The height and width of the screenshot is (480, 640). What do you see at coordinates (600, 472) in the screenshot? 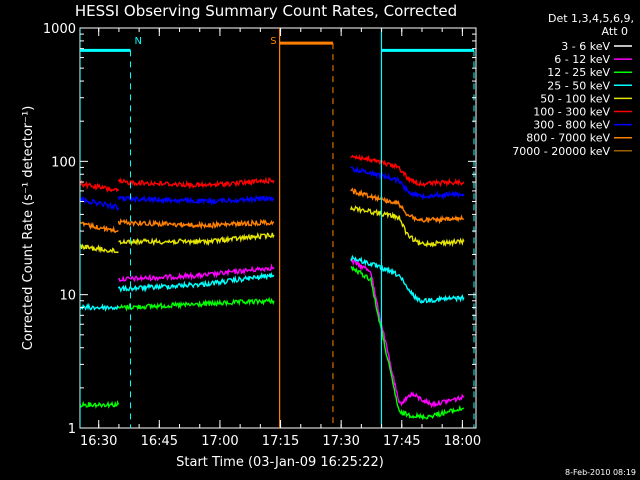
I see `footer-timestamp: 8-Feb-2010 08:19` at bounding box center [600, 472].